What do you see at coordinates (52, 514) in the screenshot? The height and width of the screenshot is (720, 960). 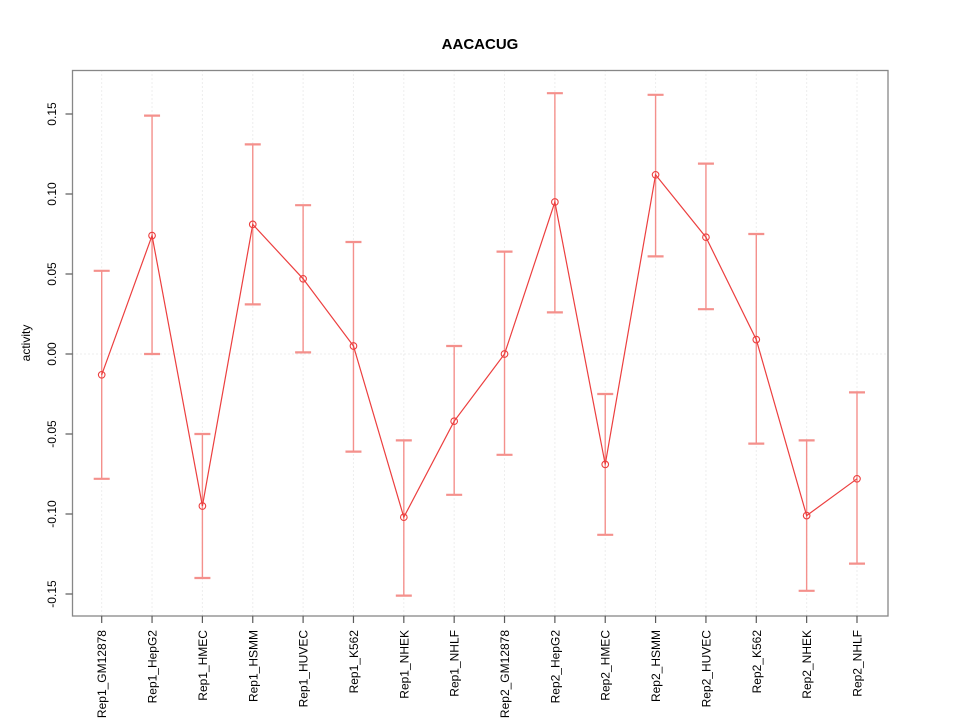 I see `y-tick-label: -0.10` at bounding box center [52, 514].